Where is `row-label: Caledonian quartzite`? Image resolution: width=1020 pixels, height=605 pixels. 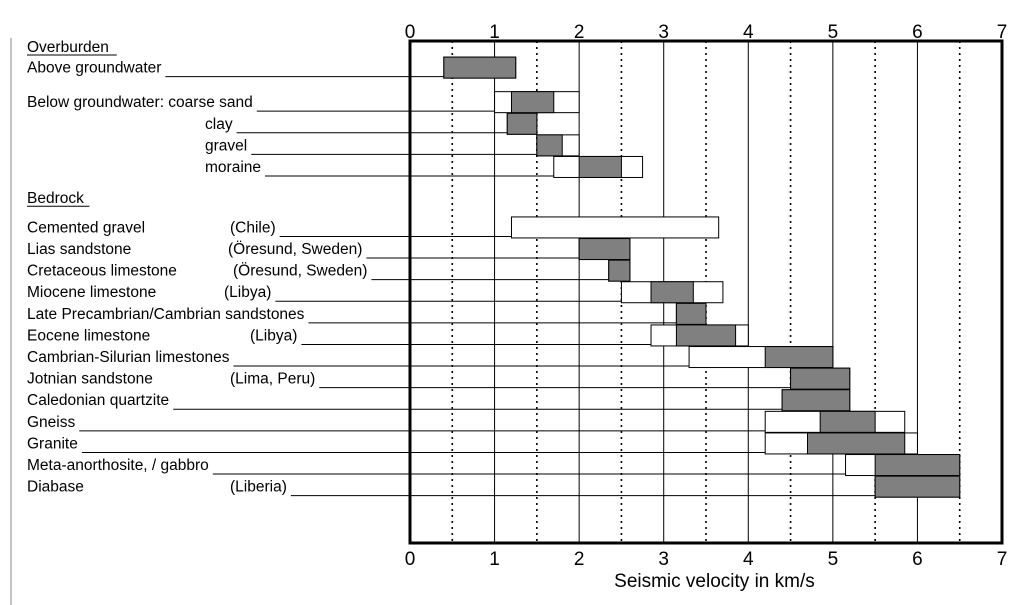
row-label: Caledonian quartzite is located at coordinates (98, 400).